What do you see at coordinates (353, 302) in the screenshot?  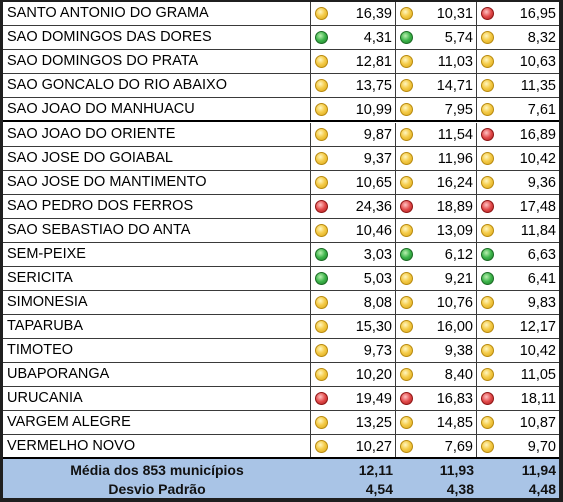 I see `value-cell-1: 8,08` at bounding box center [353, 302].